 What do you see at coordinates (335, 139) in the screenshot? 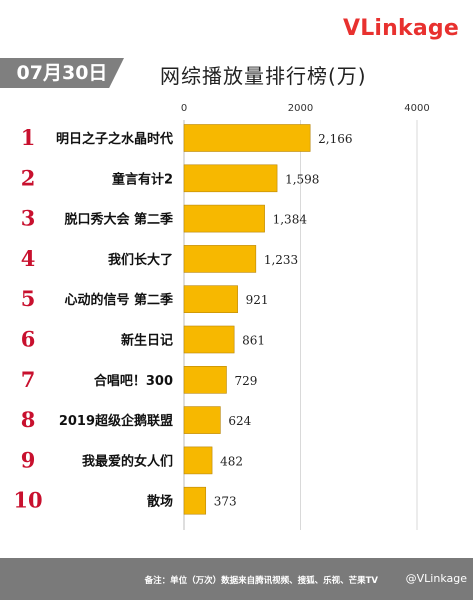
I see `value-label: 2,166` at bounding box center [335, 139].